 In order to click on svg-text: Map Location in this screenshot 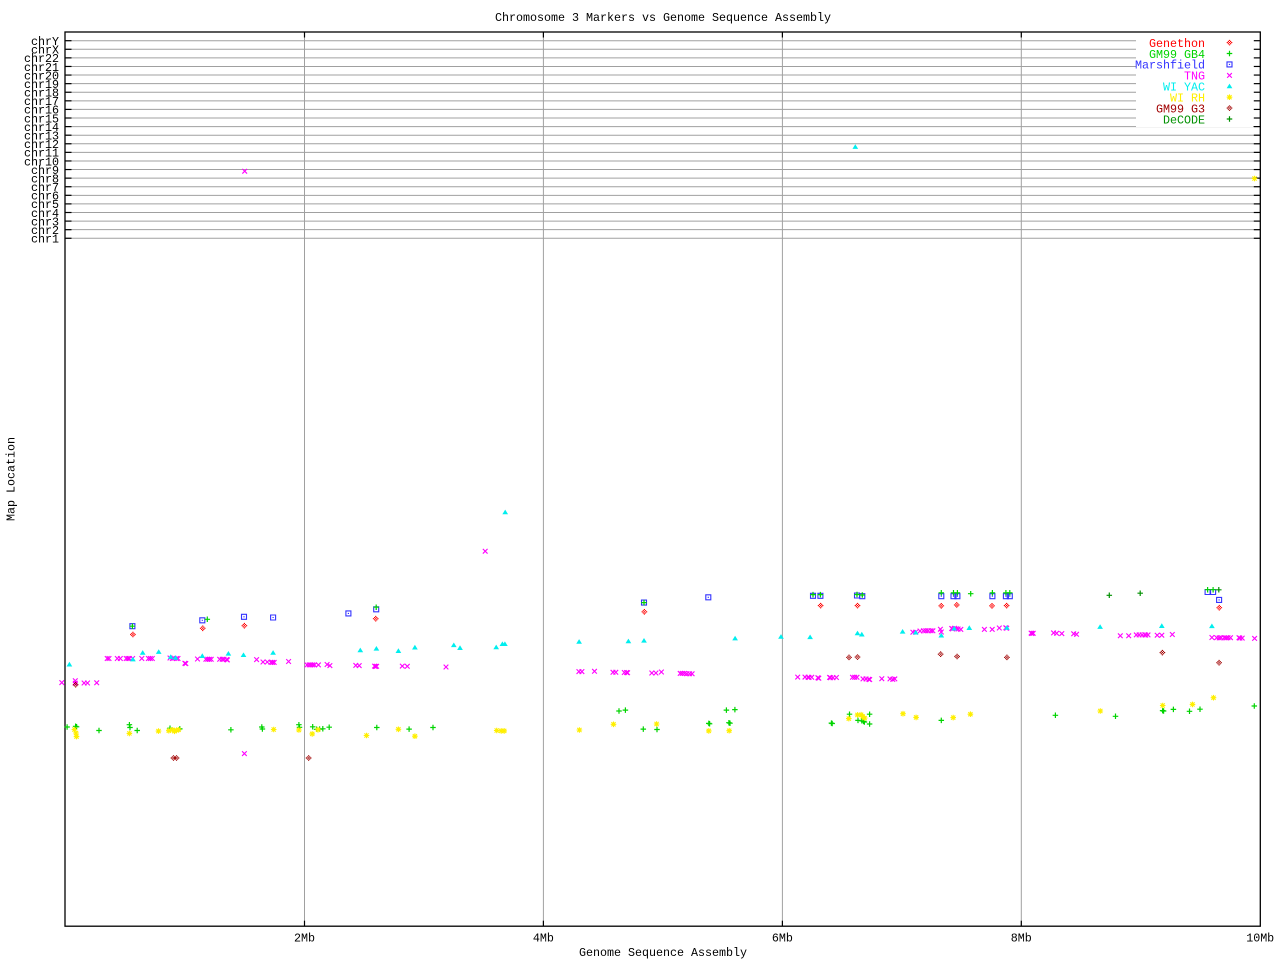, I will do `click(12, 479)`.